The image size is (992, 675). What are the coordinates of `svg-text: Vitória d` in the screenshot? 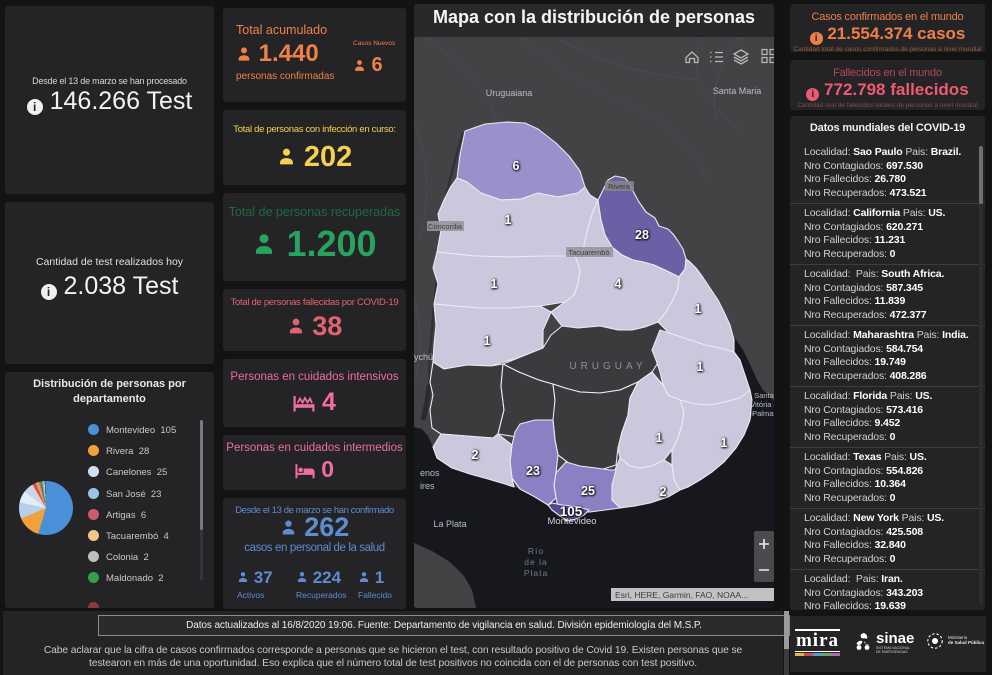 It's located at (762, 404).